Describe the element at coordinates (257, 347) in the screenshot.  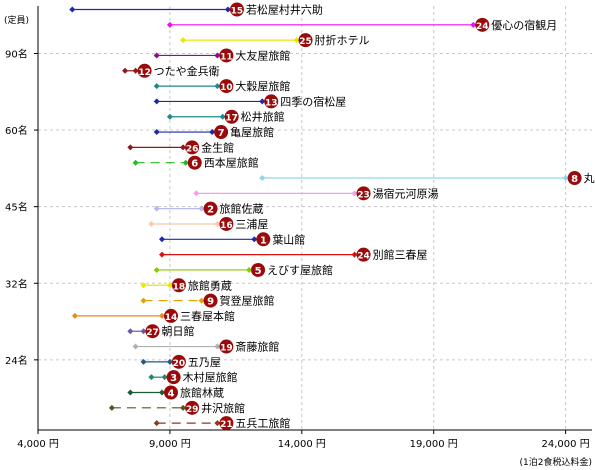
I see `inn-name-label: 斎藤旅館` at that location.